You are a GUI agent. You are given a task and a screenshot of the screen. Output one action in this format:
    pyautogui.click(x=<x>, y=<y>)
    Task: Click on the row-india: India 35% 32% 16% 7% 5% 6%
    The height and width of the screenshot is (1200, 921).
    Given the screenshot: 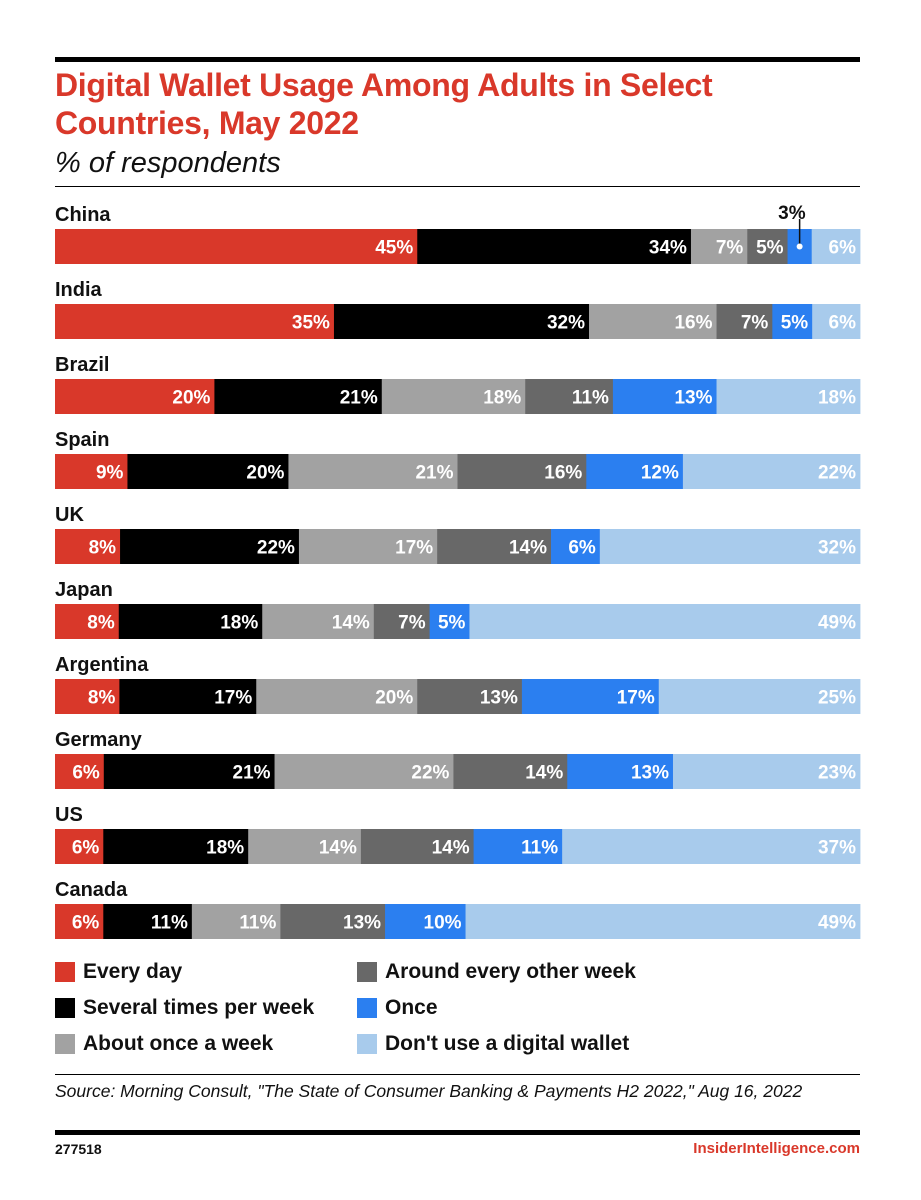 What is the action you would take?
    pyautogui.click(x=458, y=309)
    